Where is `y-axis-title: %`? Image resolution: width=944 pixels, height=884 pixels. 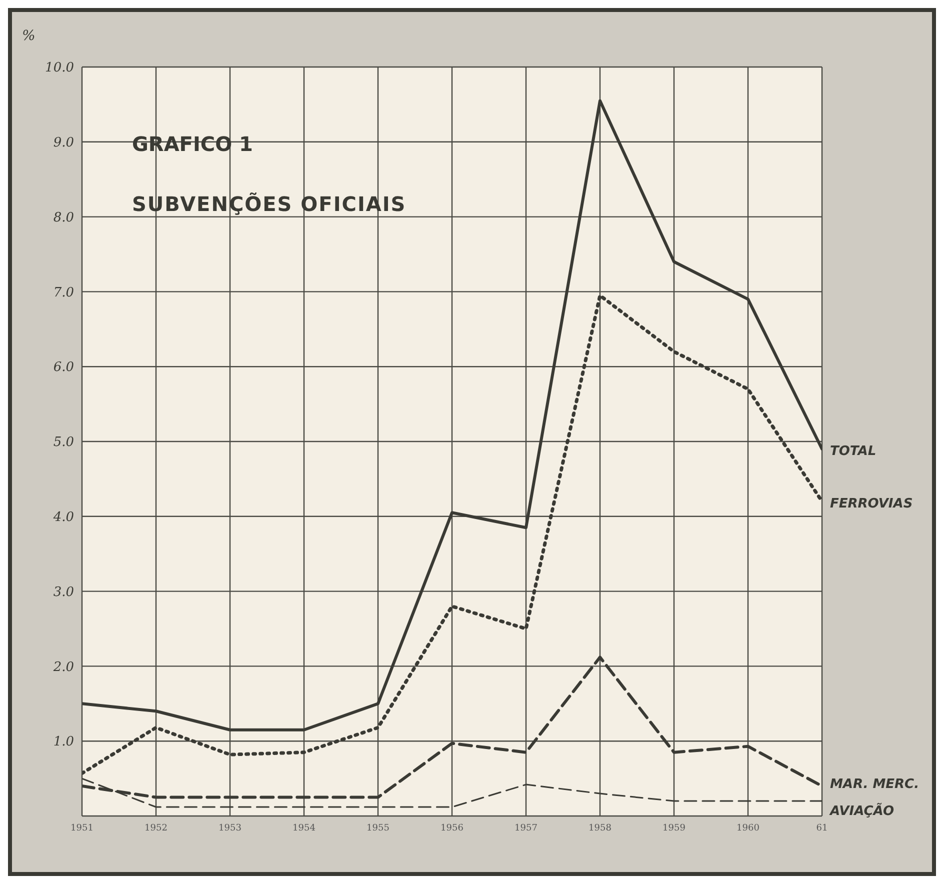 y-axis-title: % is located at coordinates (29, 36).